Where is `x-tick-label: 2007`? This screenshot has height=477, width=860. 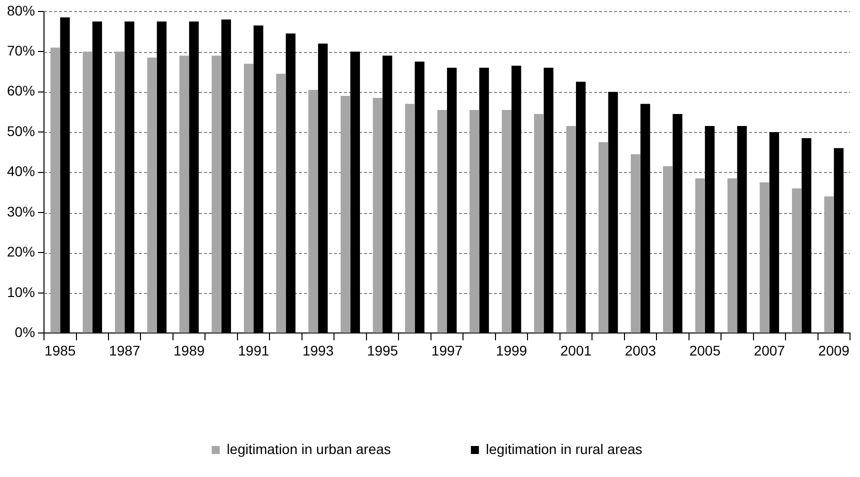
x-tick-label: 2007 is located at coordinates (770, 350).